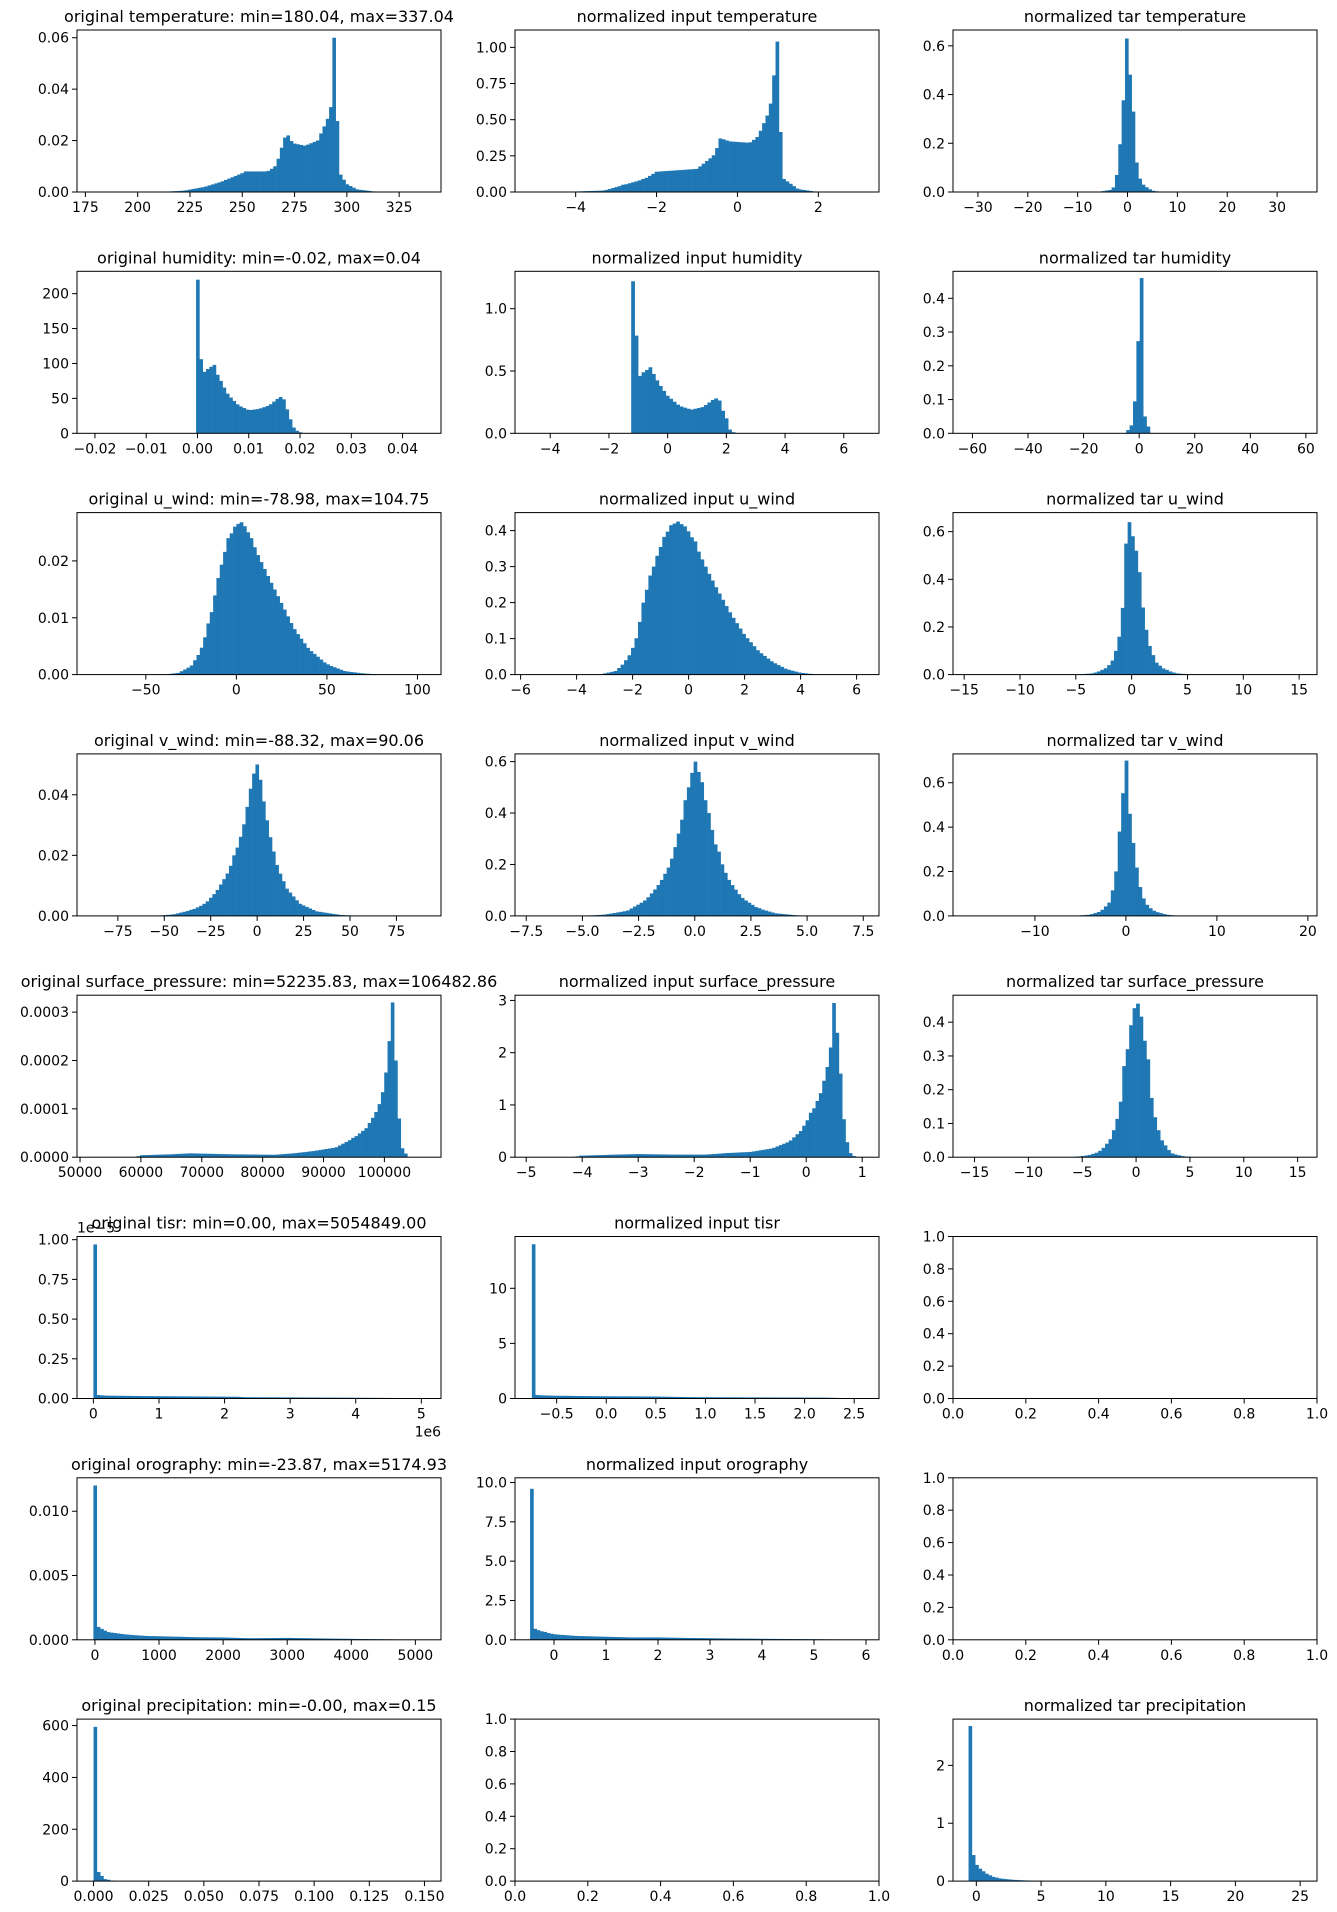 The width and height of the screenshot is (1337, 1912). I want to click on x-tick-label: −20, so click(1084, 449).